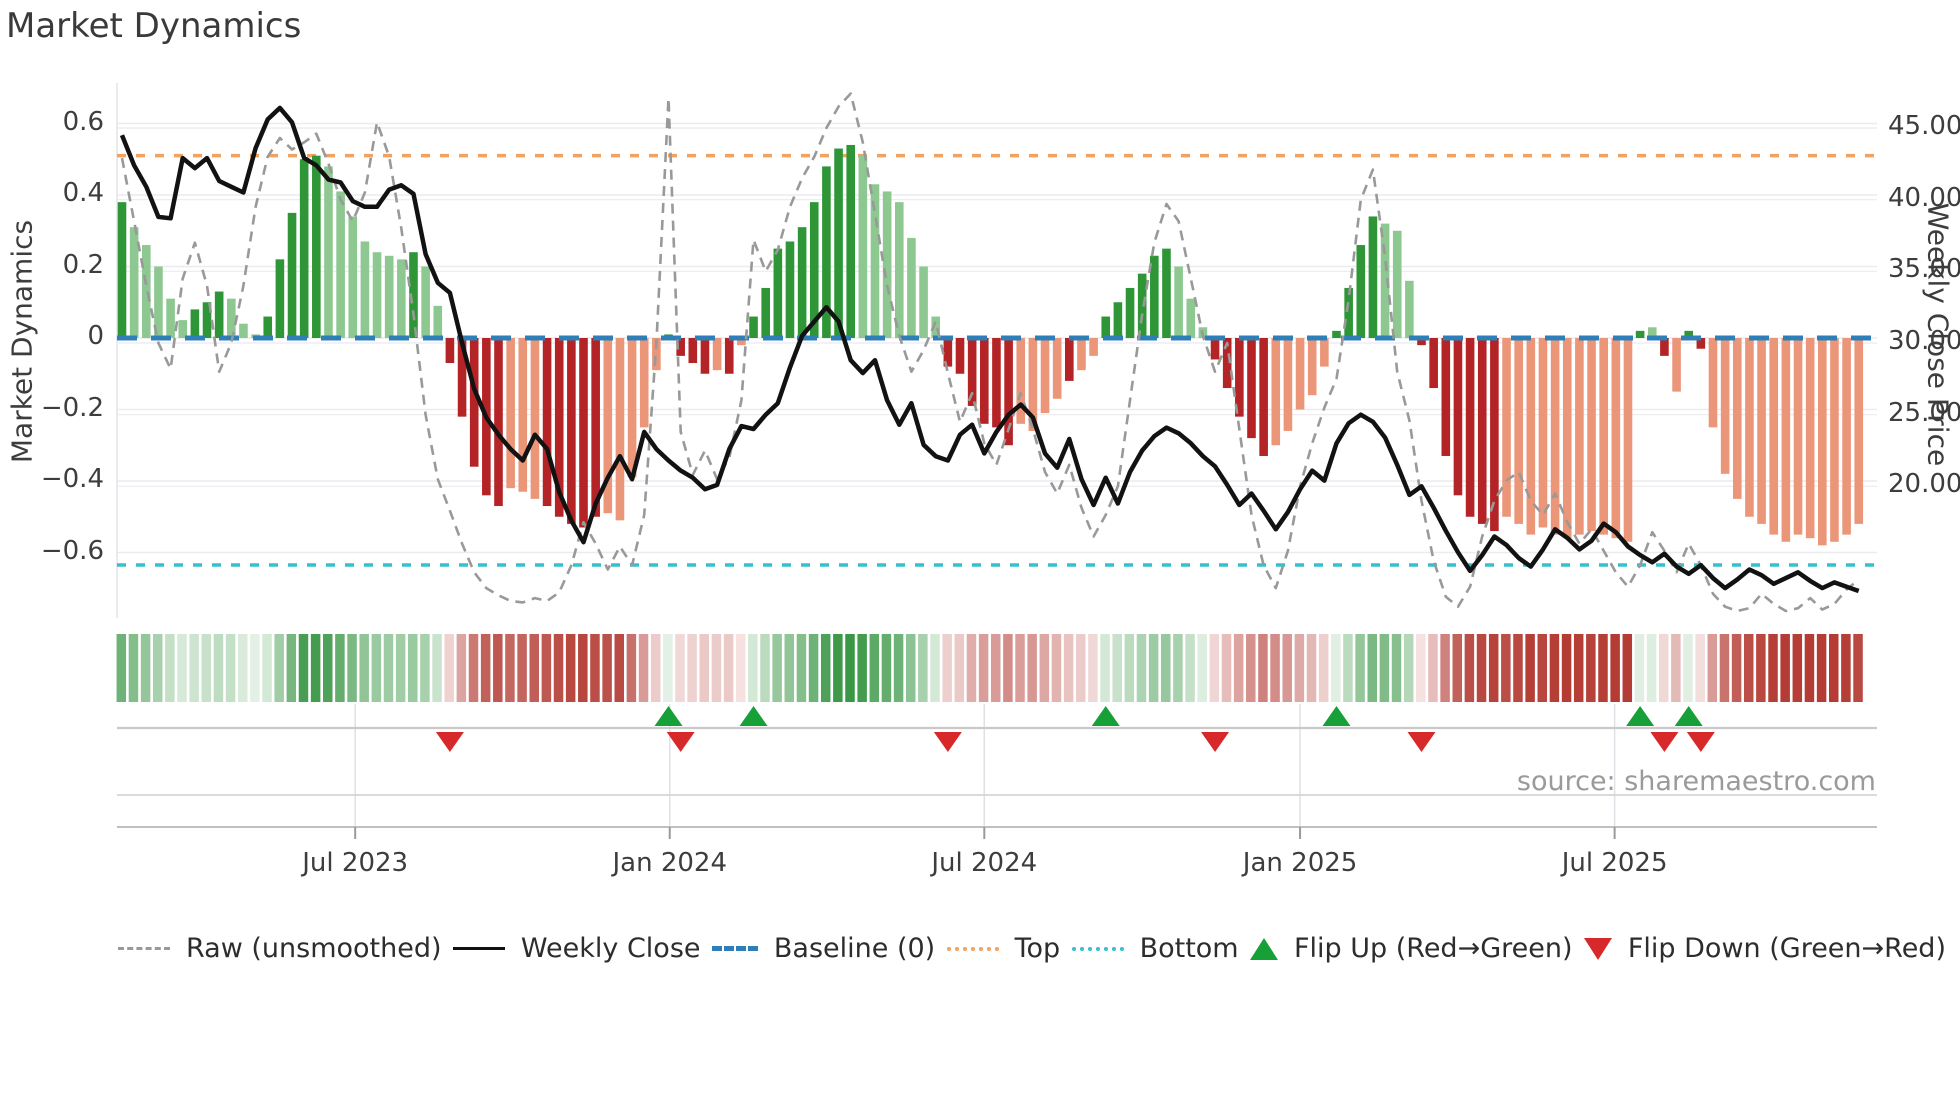 The image size is (1960, 1106). I want to click on heatmap-strip, so click(989, 668).